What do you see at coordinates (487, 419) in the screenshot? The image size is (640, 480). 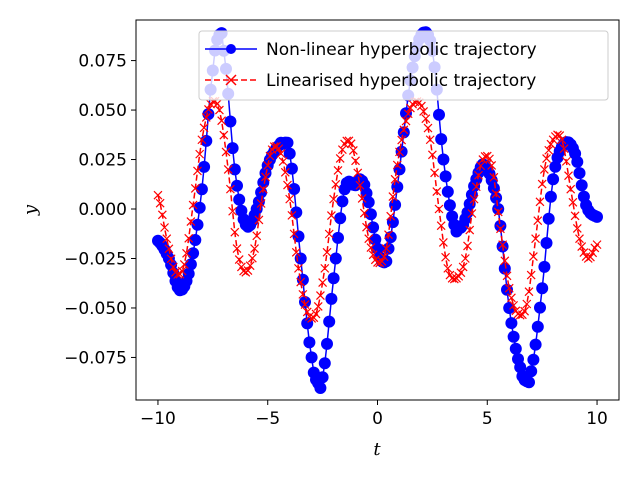 I see `x-tick-label: 5` at bounding box center [487, 419].